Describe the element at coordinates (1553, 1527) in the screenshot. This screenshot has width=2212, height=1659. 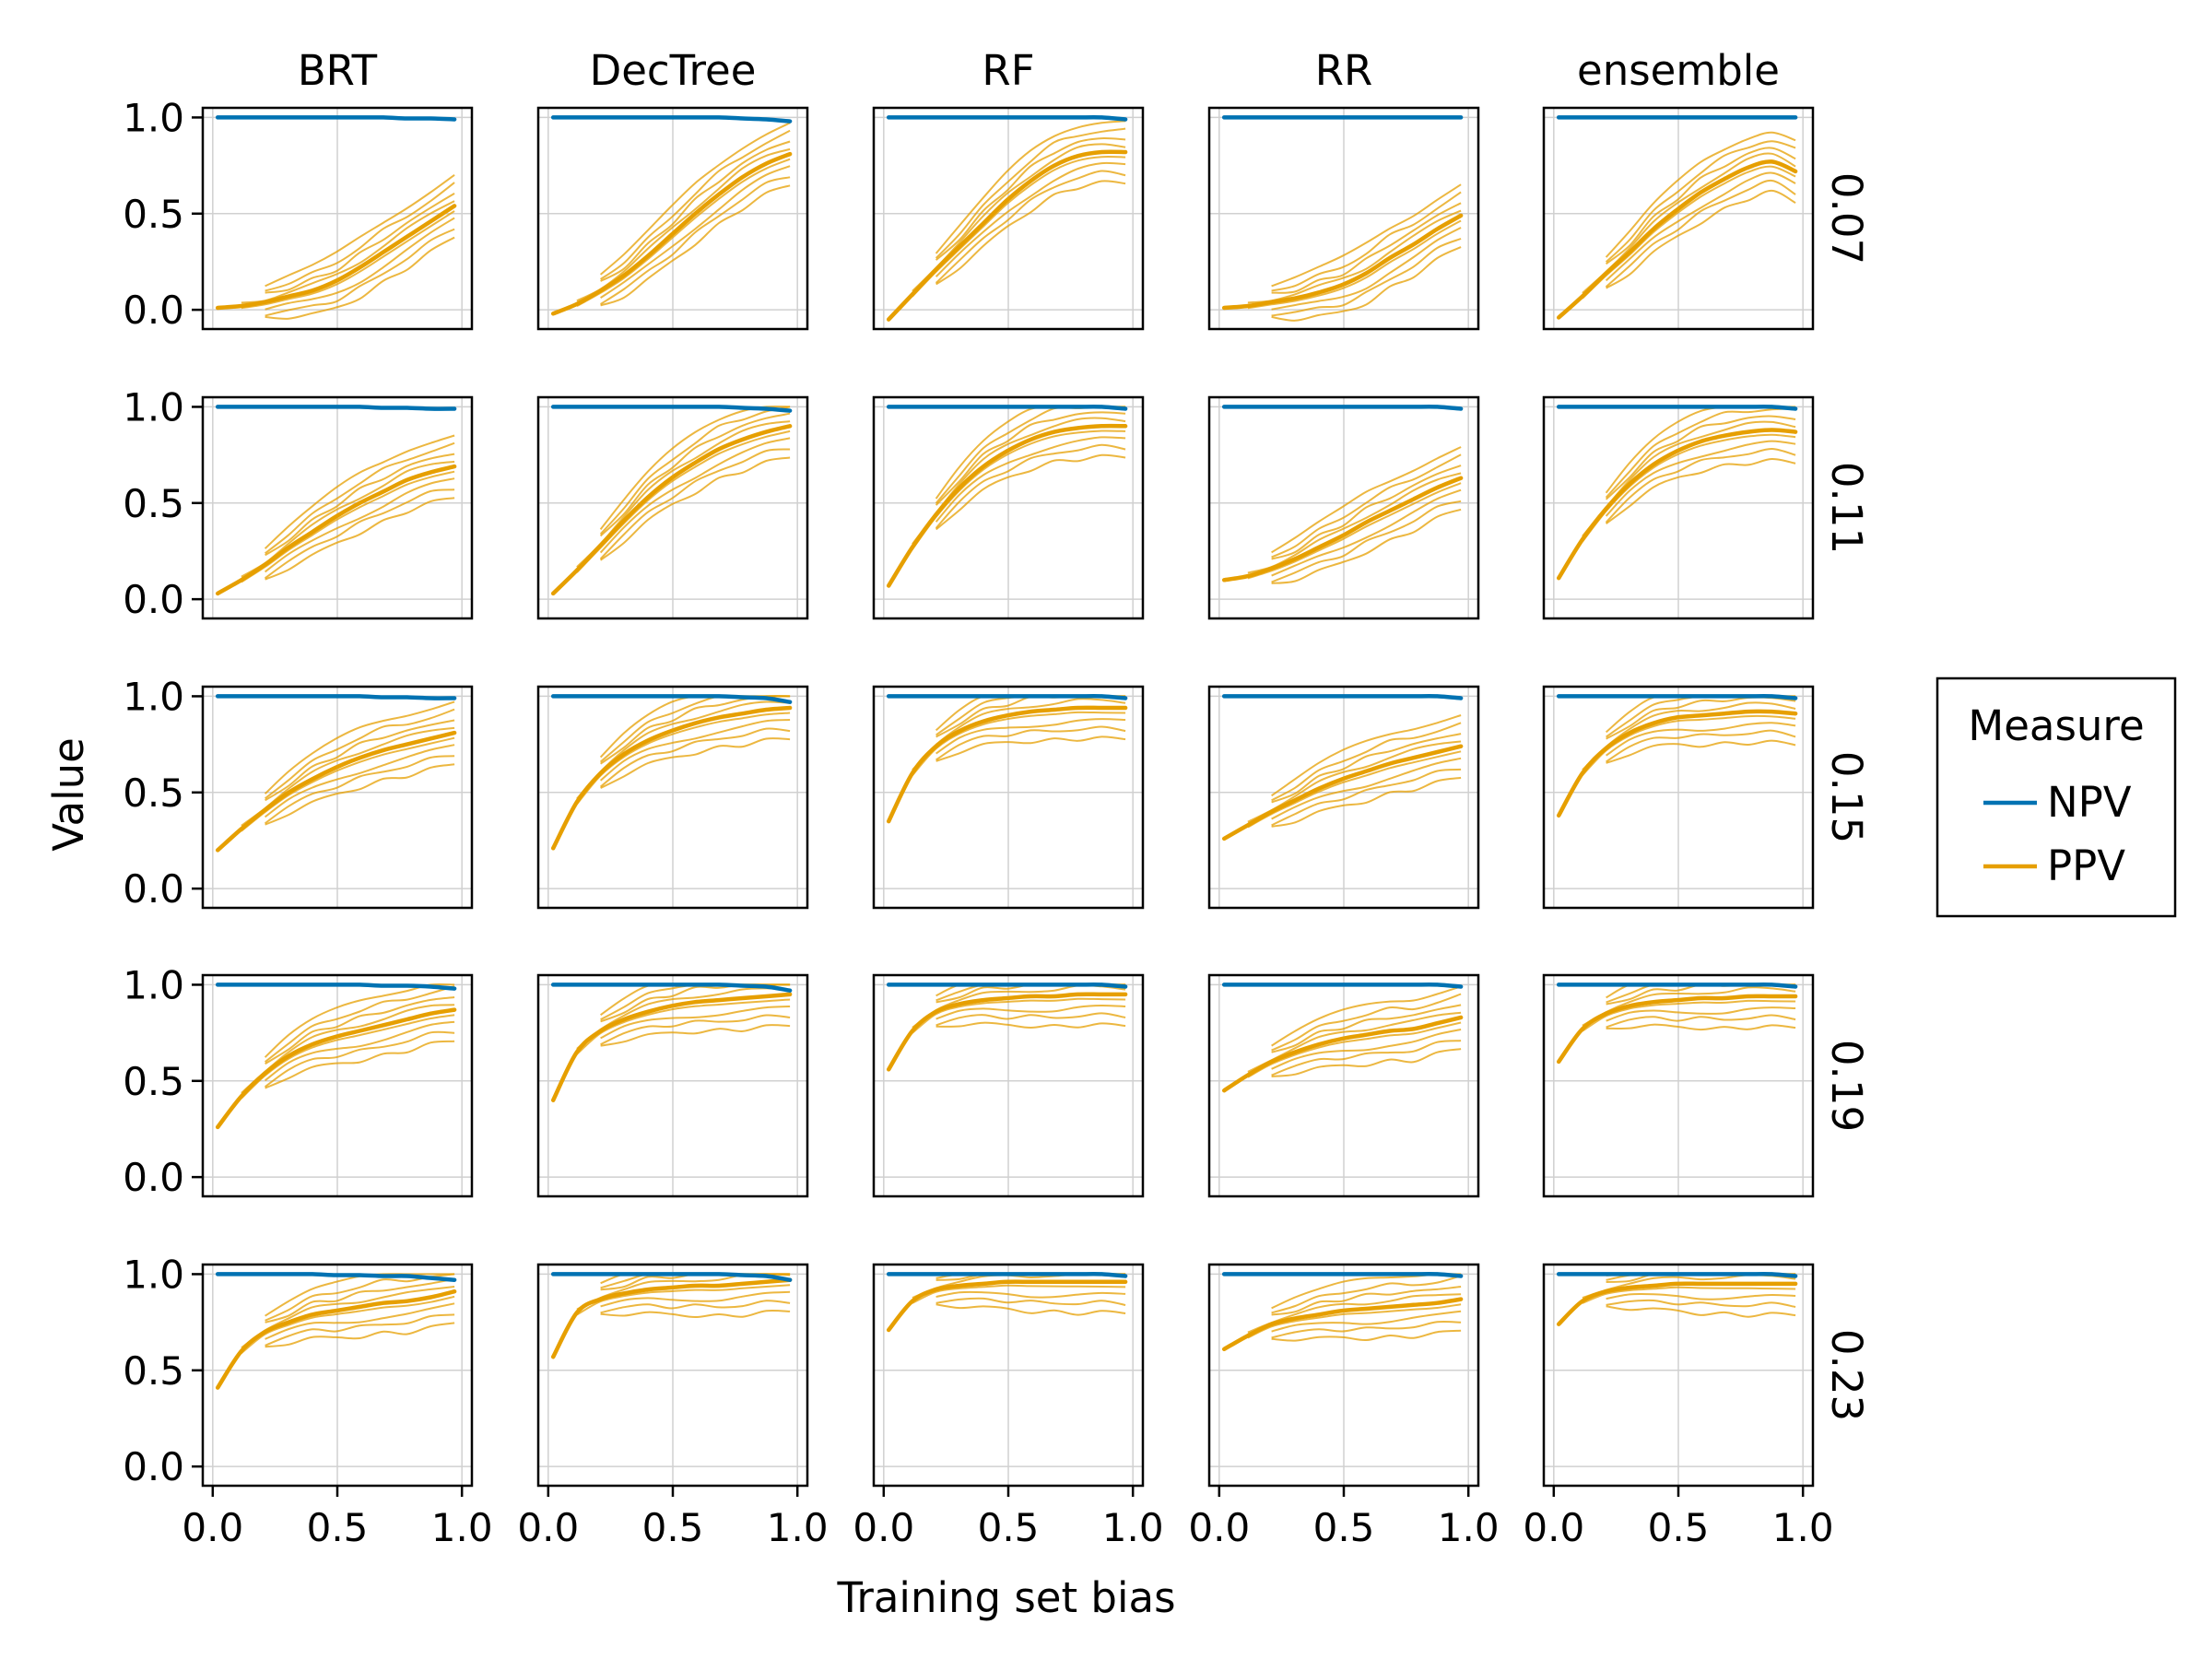
I see `x-tick-label: 0.0` at that location.